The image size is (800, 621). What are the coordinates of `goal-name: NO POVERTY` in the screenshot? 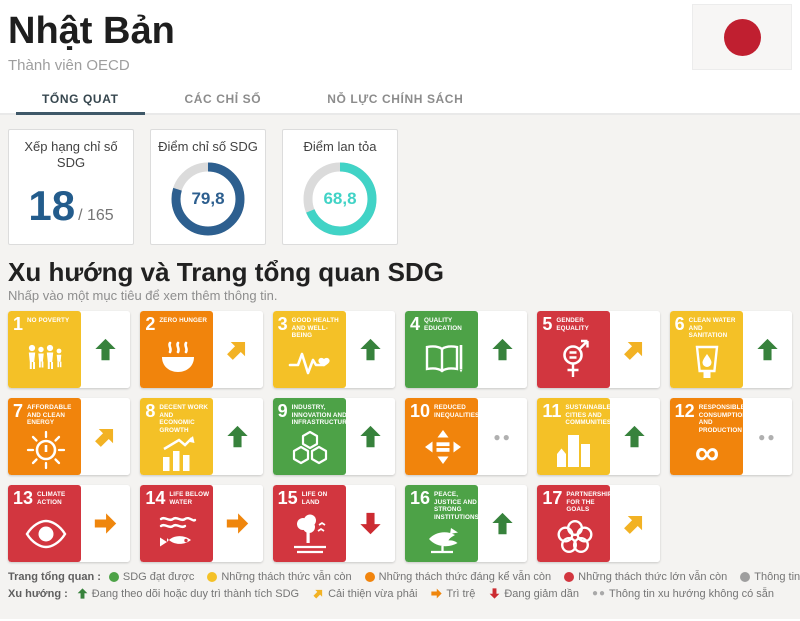 It's located at (48, 321).